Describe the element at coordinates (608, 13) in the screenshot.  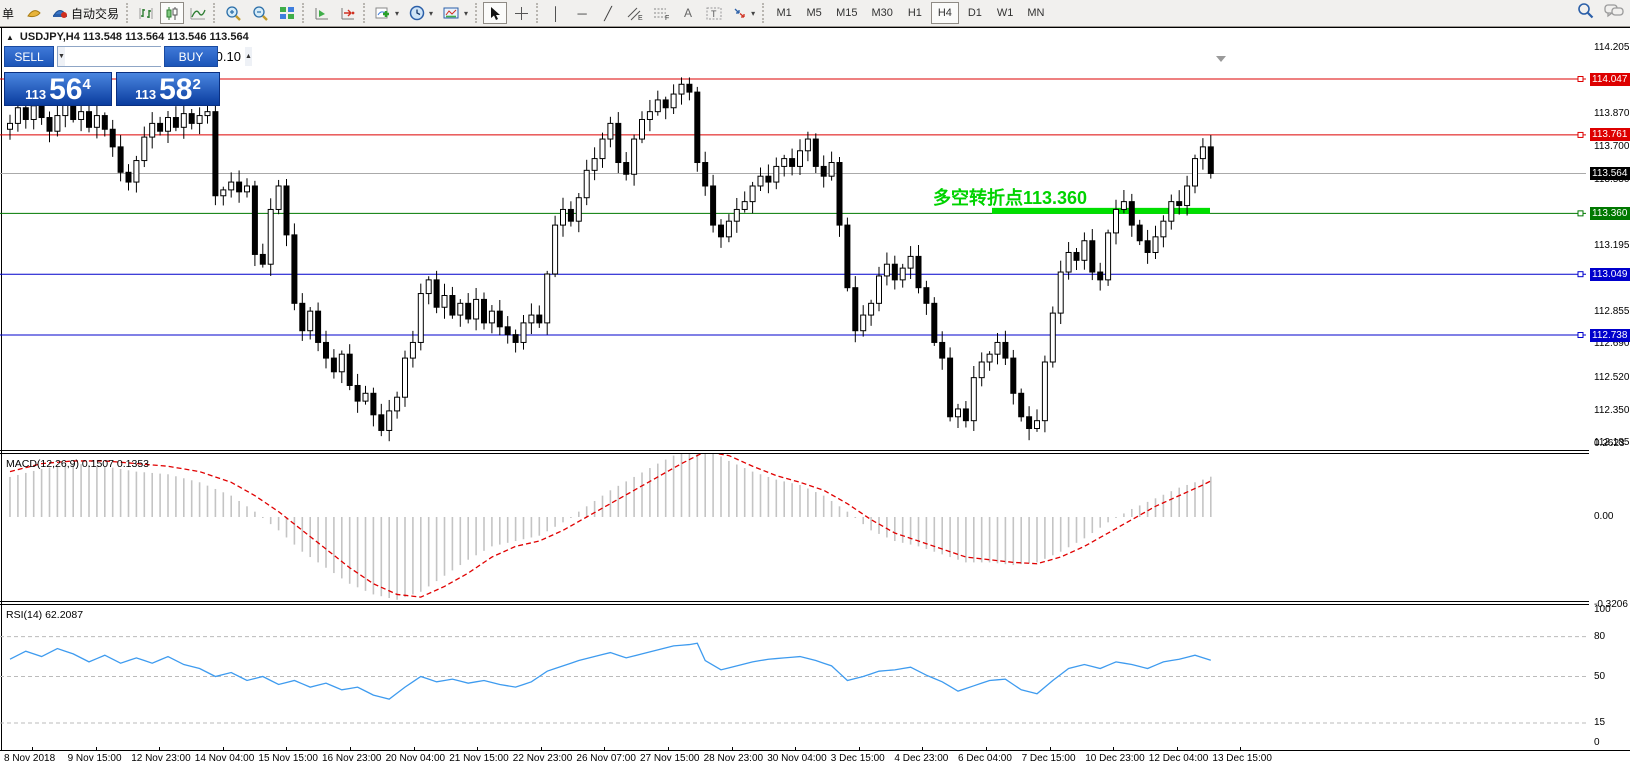
I see `trendline-button: ╱` at that location.